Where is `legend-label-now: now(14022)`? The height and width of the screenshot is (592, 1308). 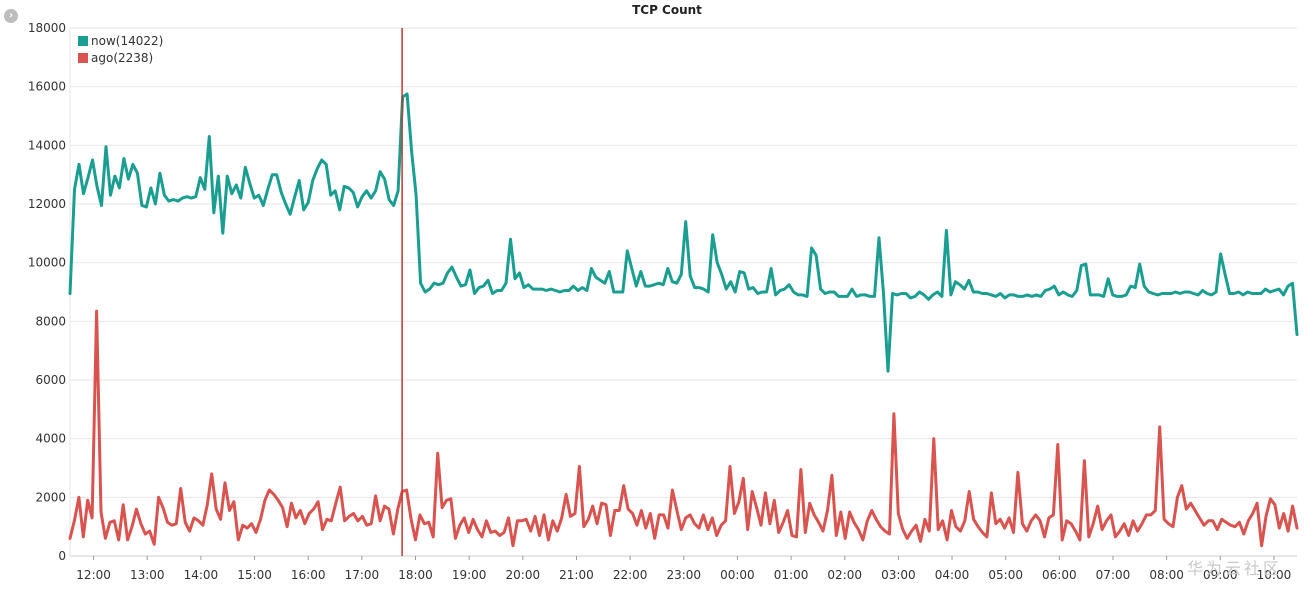 legend-label-now: now(14022) is located at coordinates (127, 41).